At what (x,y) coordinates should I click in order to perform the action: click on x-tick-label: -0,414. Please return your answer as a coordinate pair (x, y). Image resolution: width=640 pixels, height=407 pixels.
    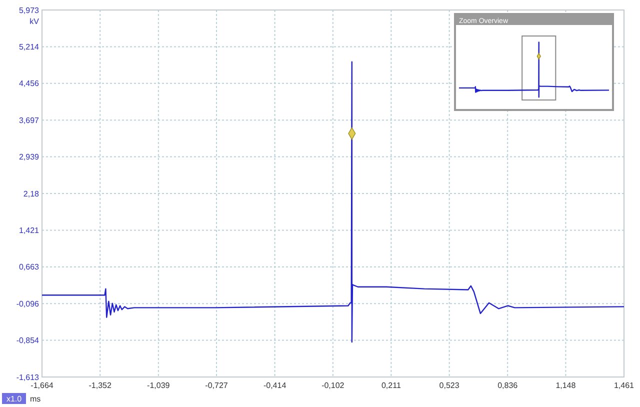
    Looking at the image, I should click on (275, 385).